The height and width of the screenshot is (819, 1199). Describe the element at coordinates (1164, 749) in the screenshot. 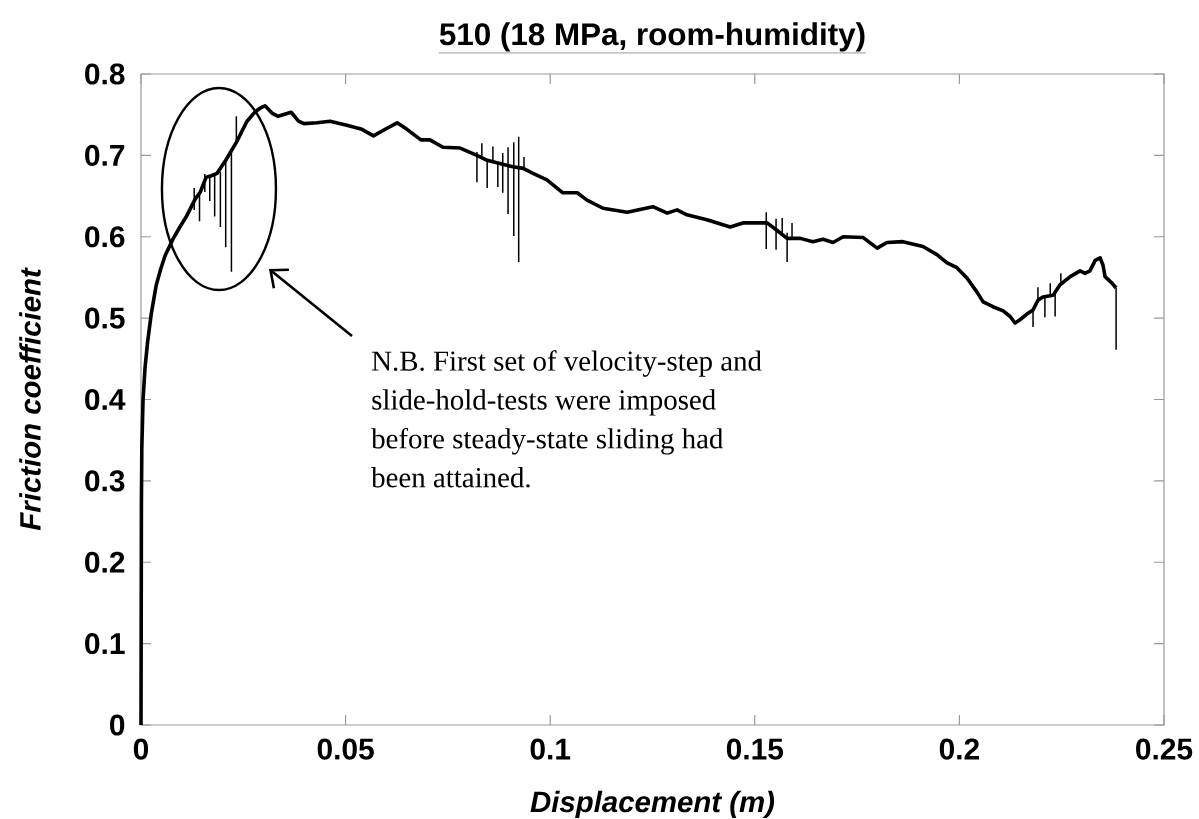

I see `x-tick-label: 0.25` at that location.